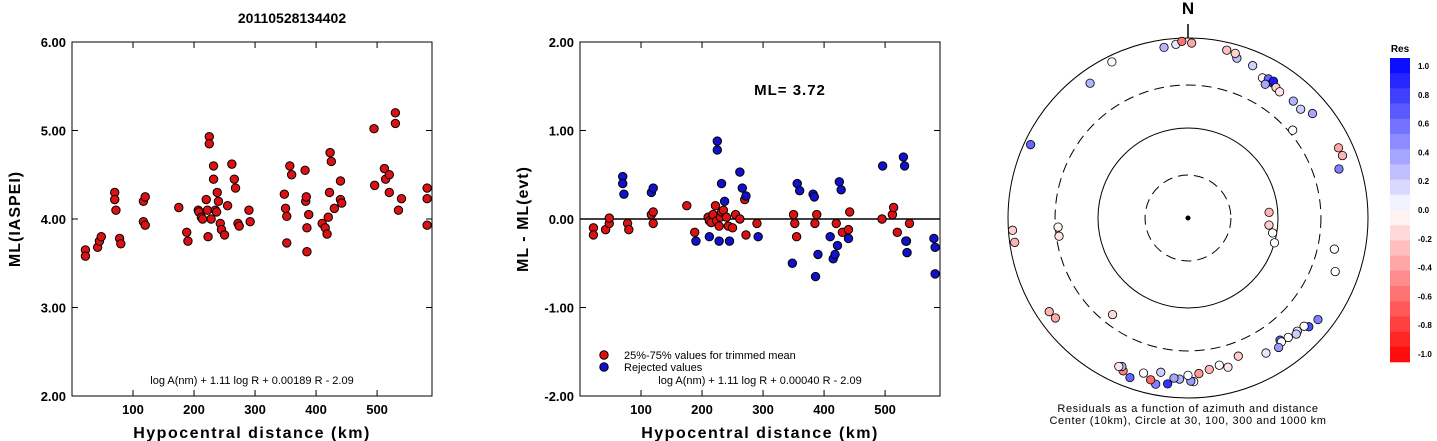 This screenshot has width=1437, height=441. I want to click on circle-30km, so click(1188, 218).